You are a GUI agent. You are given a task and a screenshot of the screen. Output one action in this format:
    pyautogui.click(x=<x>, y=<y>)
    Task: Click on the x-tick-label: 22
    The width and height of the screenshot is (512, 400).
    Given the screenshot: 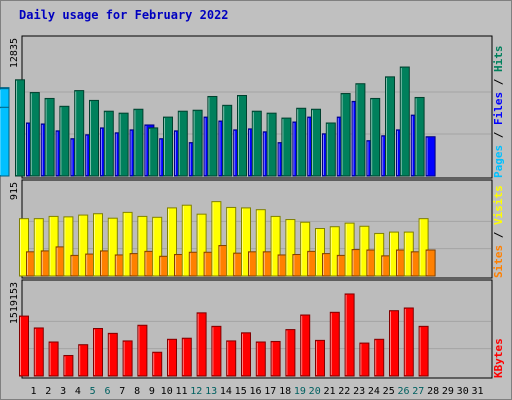 What is the action you would take?
    pyautogui.click(x=344, y=391)
    